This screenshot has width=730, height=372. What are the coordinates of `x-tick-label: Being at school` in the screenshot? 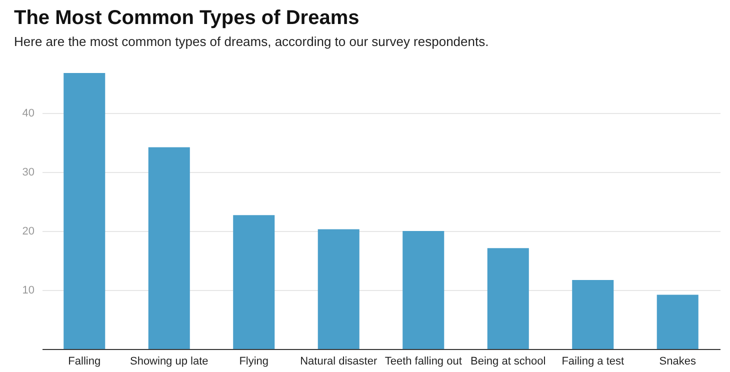 It's located at (508, 362).